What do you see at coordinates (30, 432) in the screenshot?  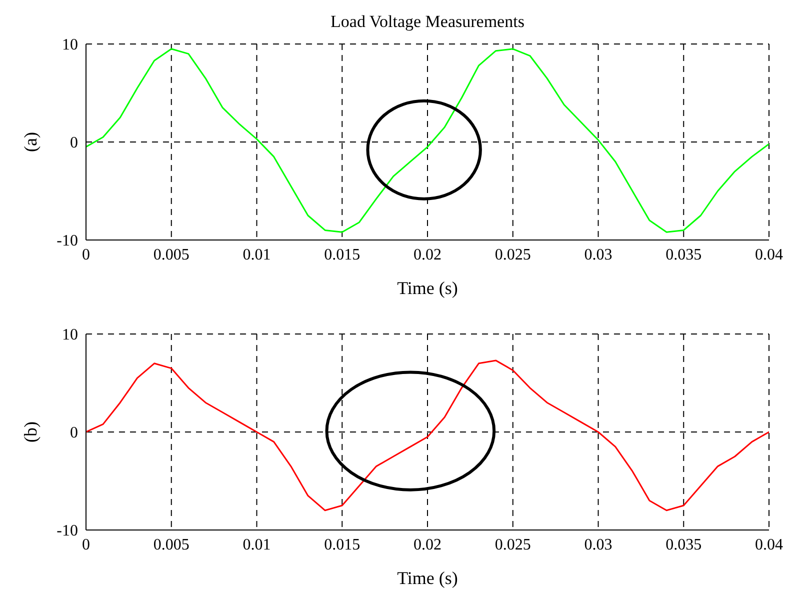 I see `y-axis-title: (b)` at bounding box center [30, 432].